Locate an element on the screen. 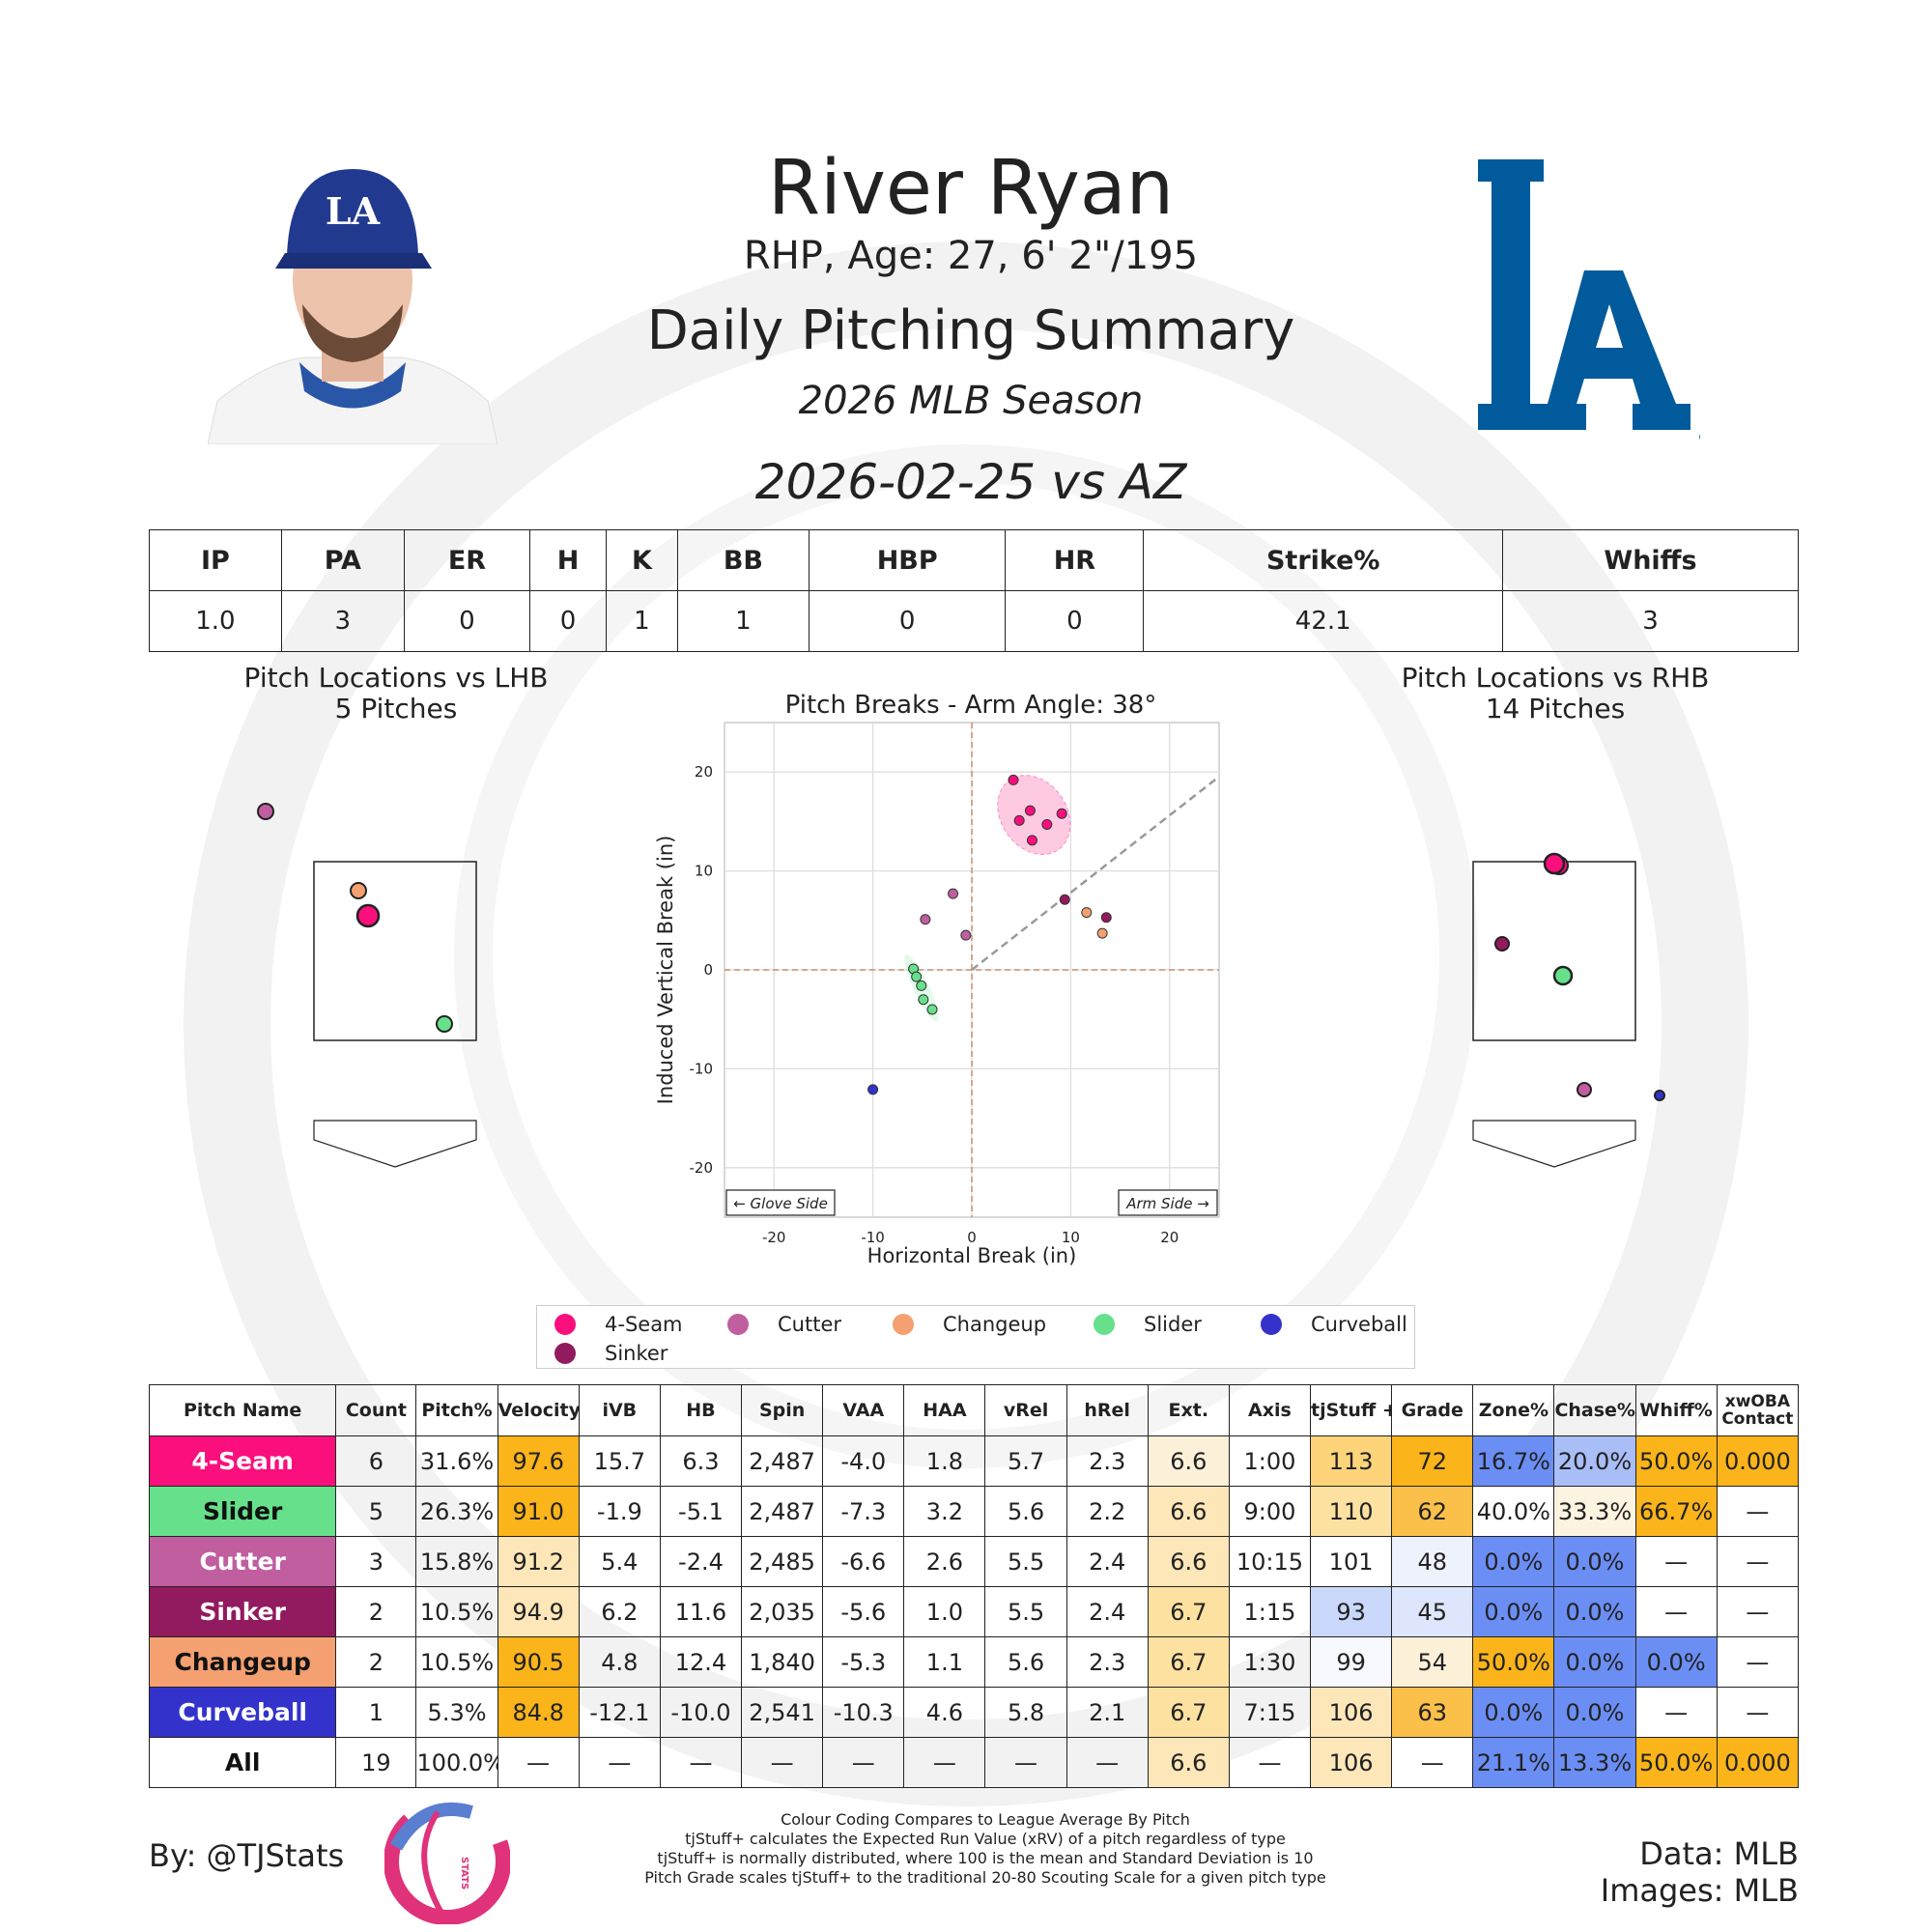  pitch-table-cell: 6.7 is located at coordinates (1188, 1611).